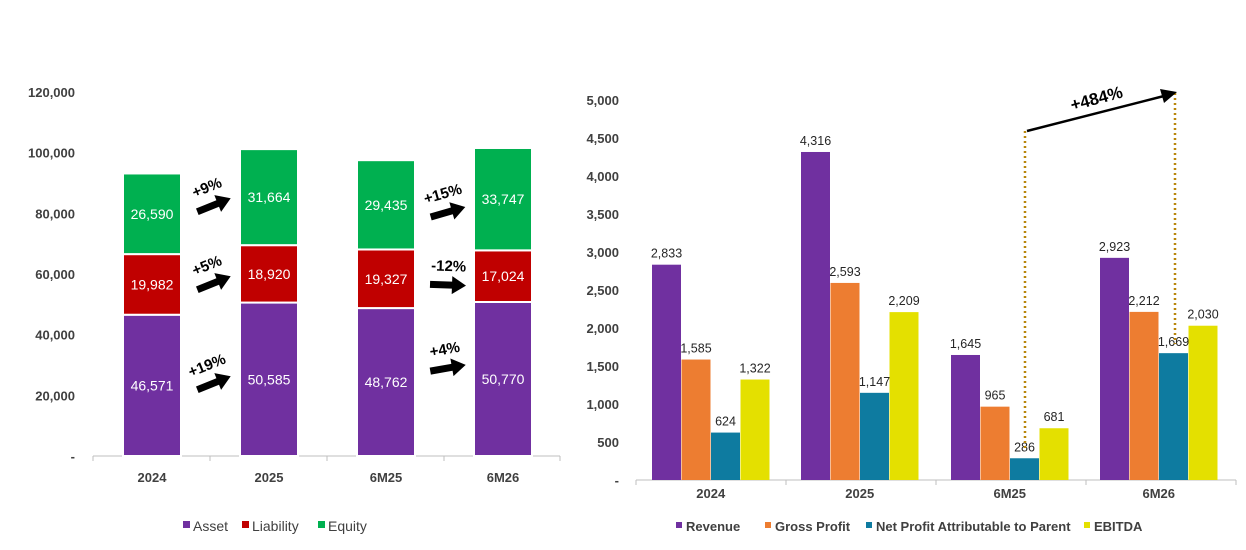 Image resolution: width=1246 pixels, height=550 pixels. I want to click on data-label: 48,762, so click(386, 382).